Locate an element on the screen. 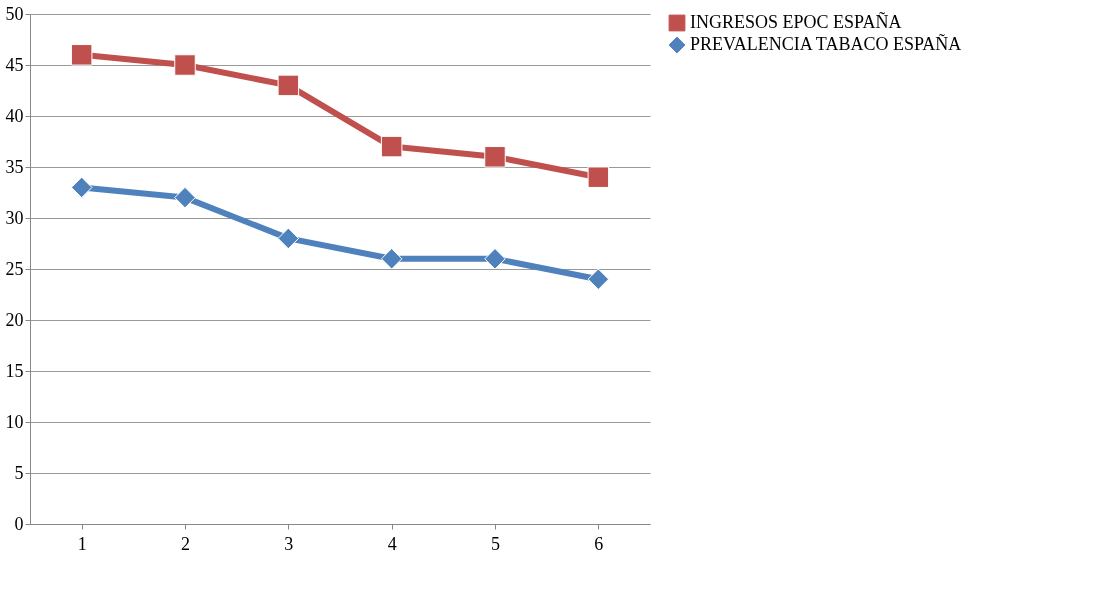 Image resolution: width=1104 pixels, height=610 pixels. y-tick-label: 25 is located at coordinates (14, 268).